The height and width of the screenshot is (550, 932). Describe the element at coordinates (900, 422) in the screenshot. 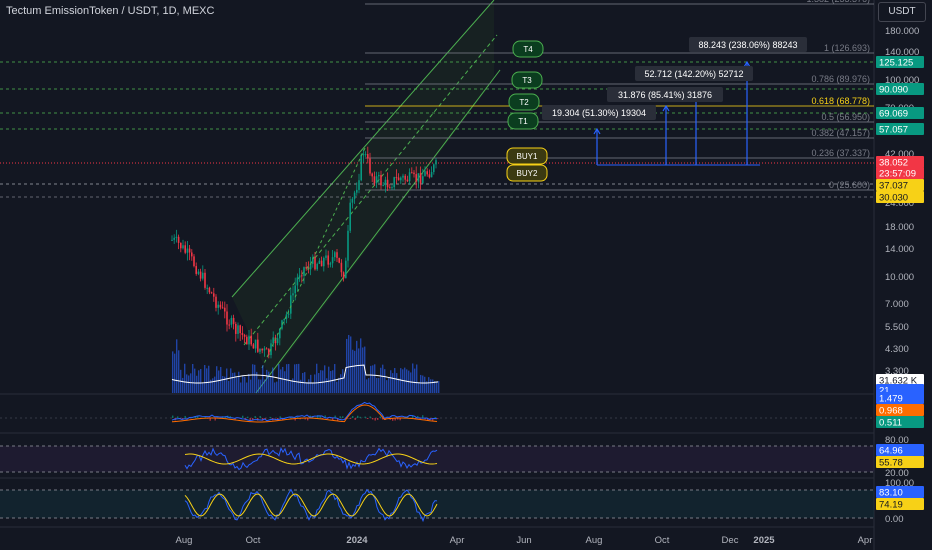

I see `macd-tag: 0.511` at that location.